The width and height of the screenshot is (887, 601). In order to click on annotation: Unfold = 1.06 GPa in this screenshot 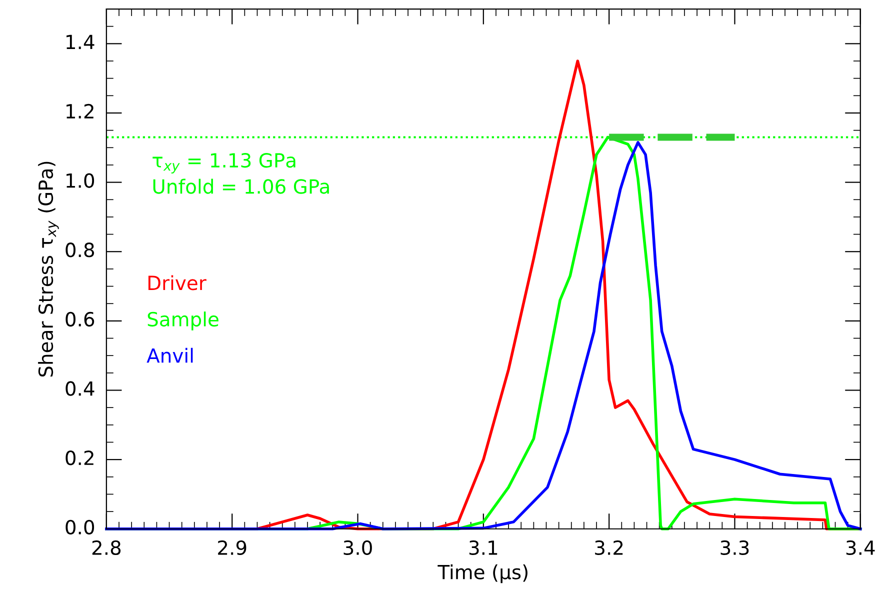, I will do `click(241, 186)`.